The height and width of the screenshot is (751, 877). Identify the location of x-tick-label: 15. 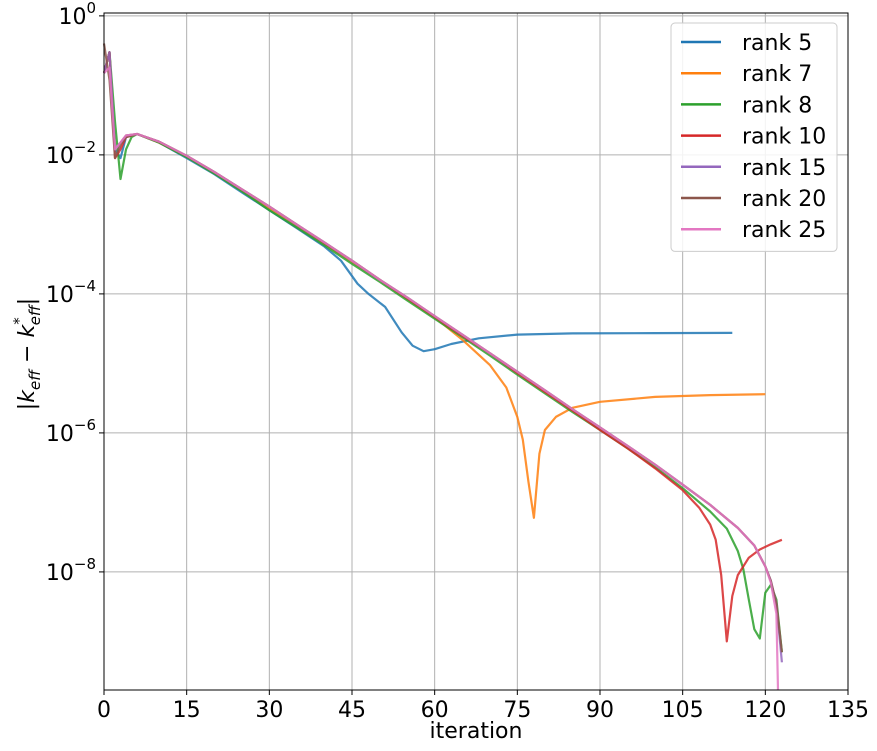
(187, 710).